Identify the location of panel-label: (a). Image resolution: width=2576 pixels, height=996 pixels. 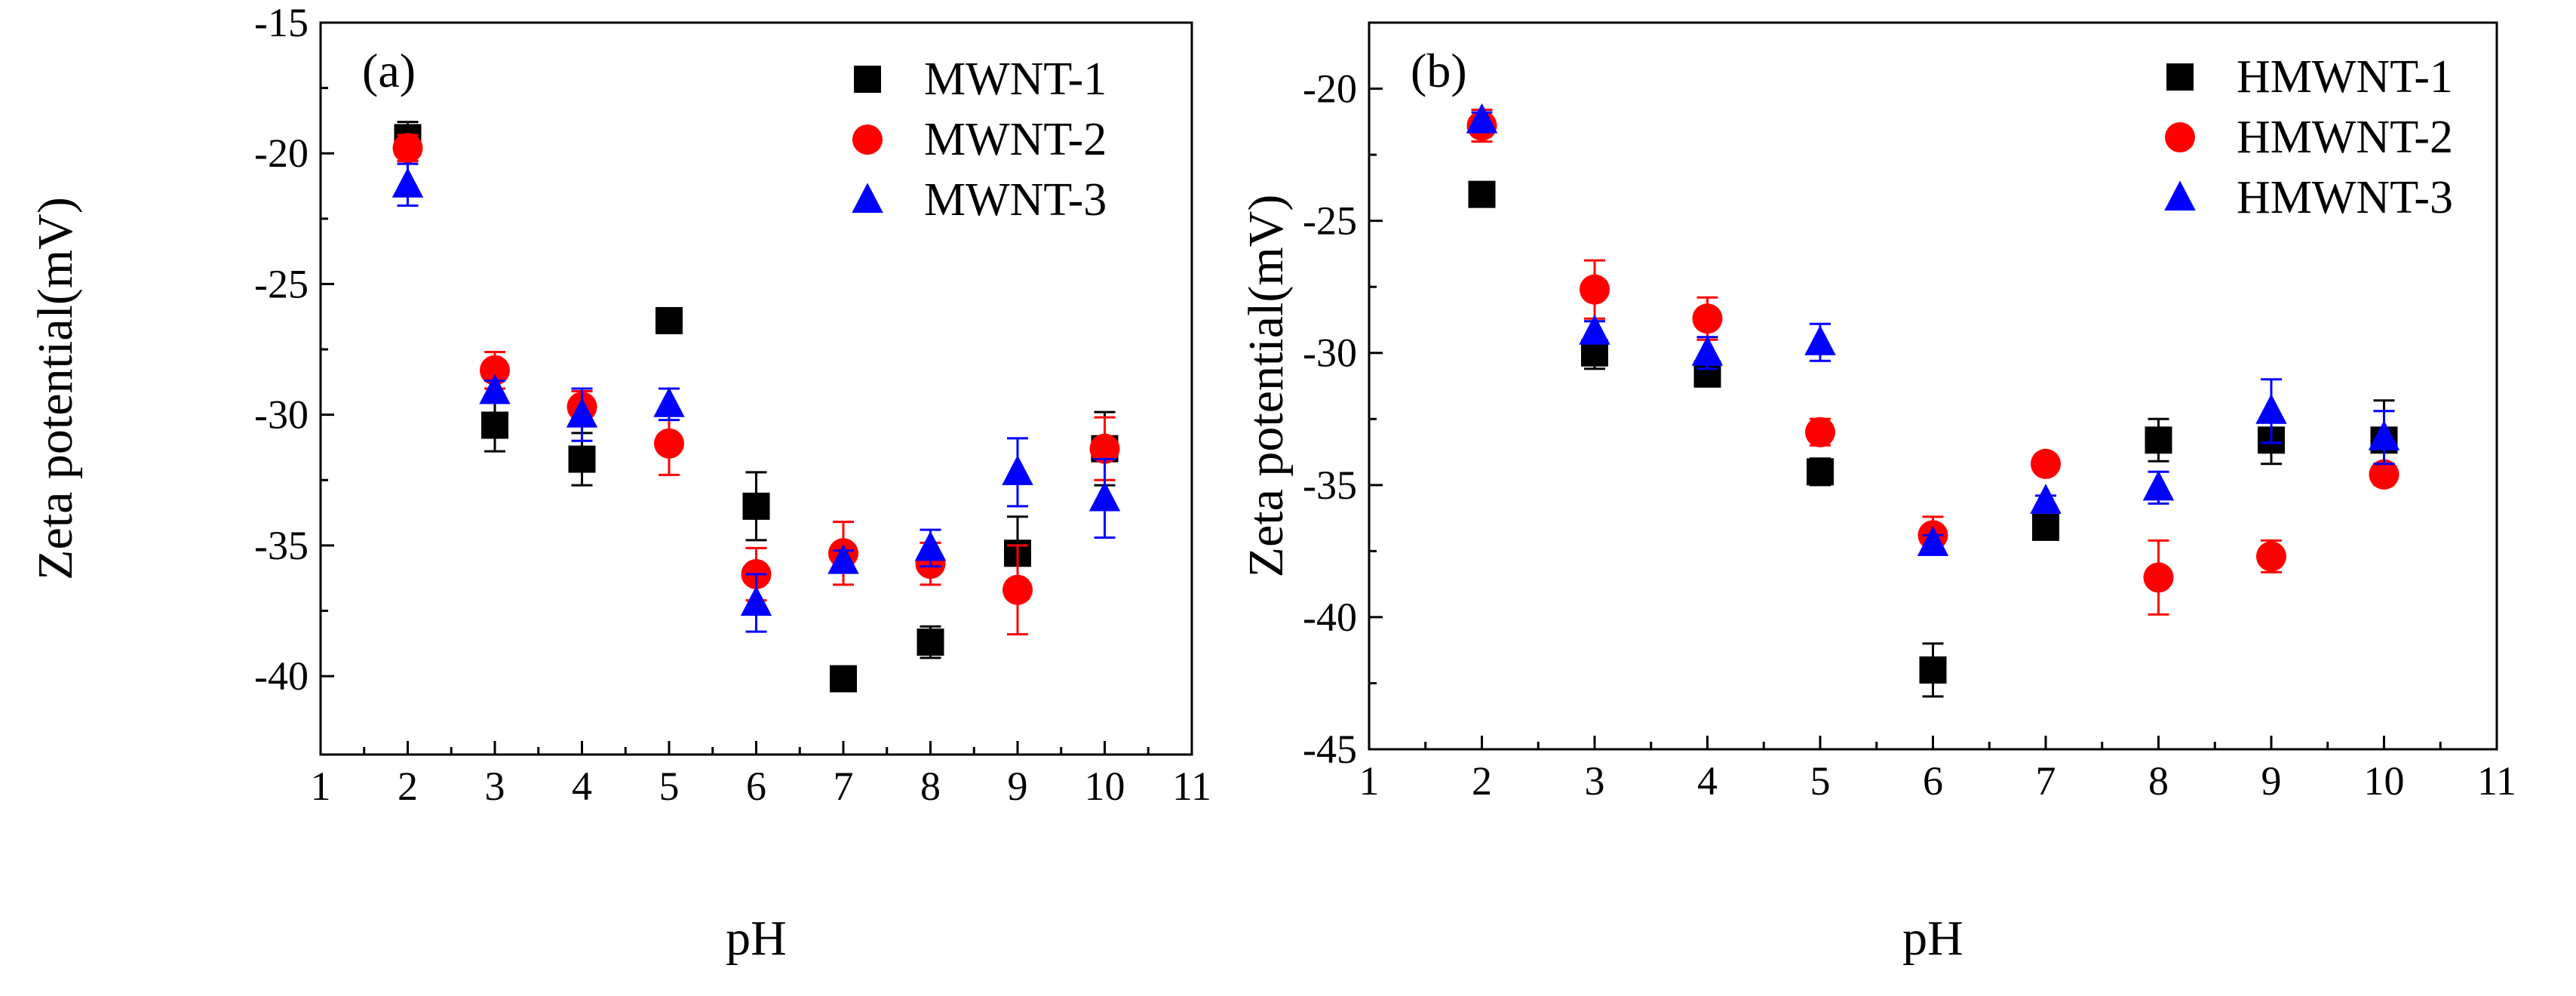
(389, 70).